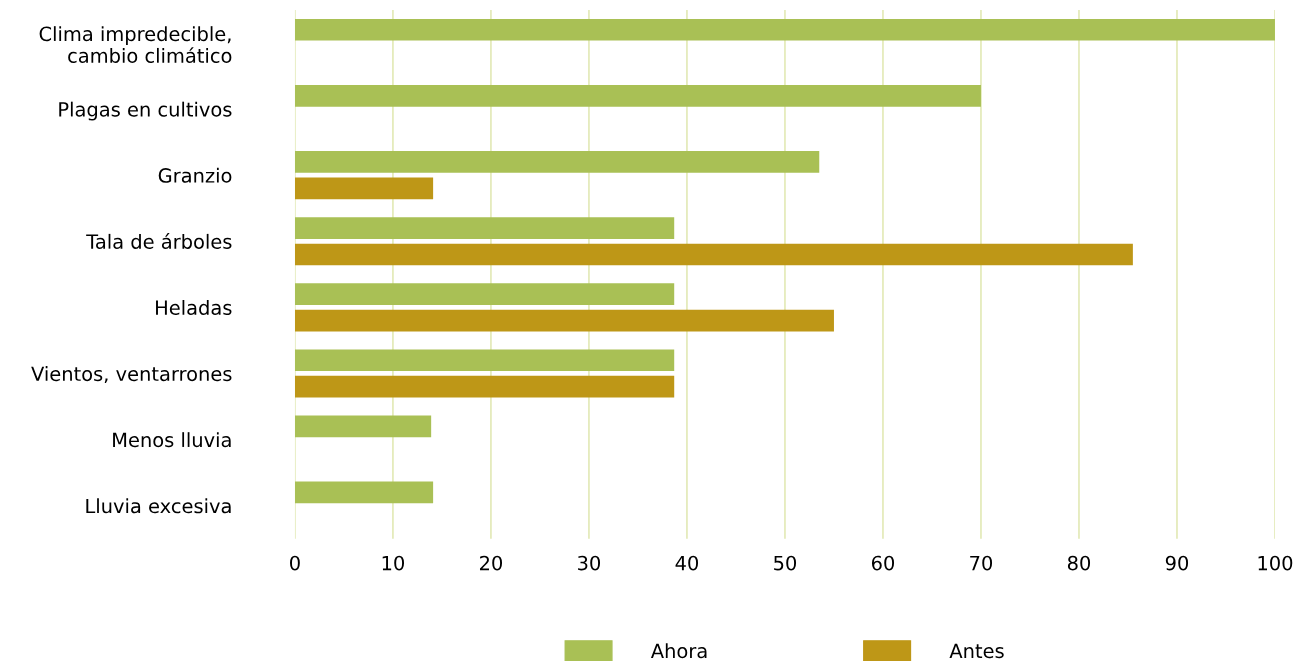  Describe the element at coordinates (172, 440) in the screenshot. I see `y-tick-label: Menos lluvia` at that location.